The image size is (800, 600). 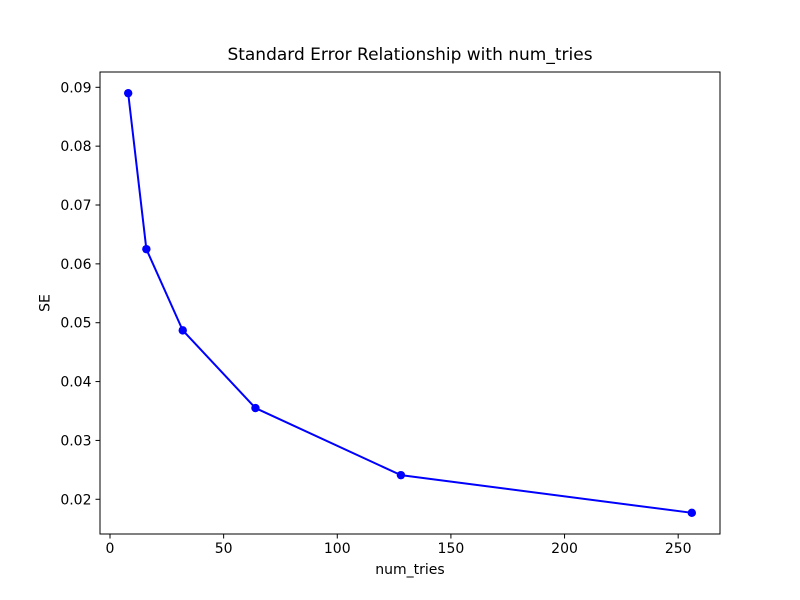 What do you see at coordinates (410, 570) in the screenshot?
I see `x-axis-label: num_tries` at bounding box center [410, 570].